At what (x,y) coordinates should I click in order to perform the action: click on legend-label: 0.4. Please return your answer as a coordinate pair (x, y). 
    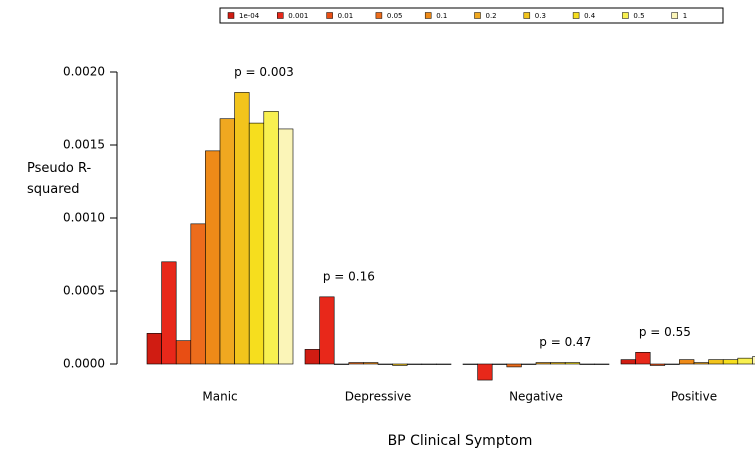
    Looking at the image, I should click on (590, 16).